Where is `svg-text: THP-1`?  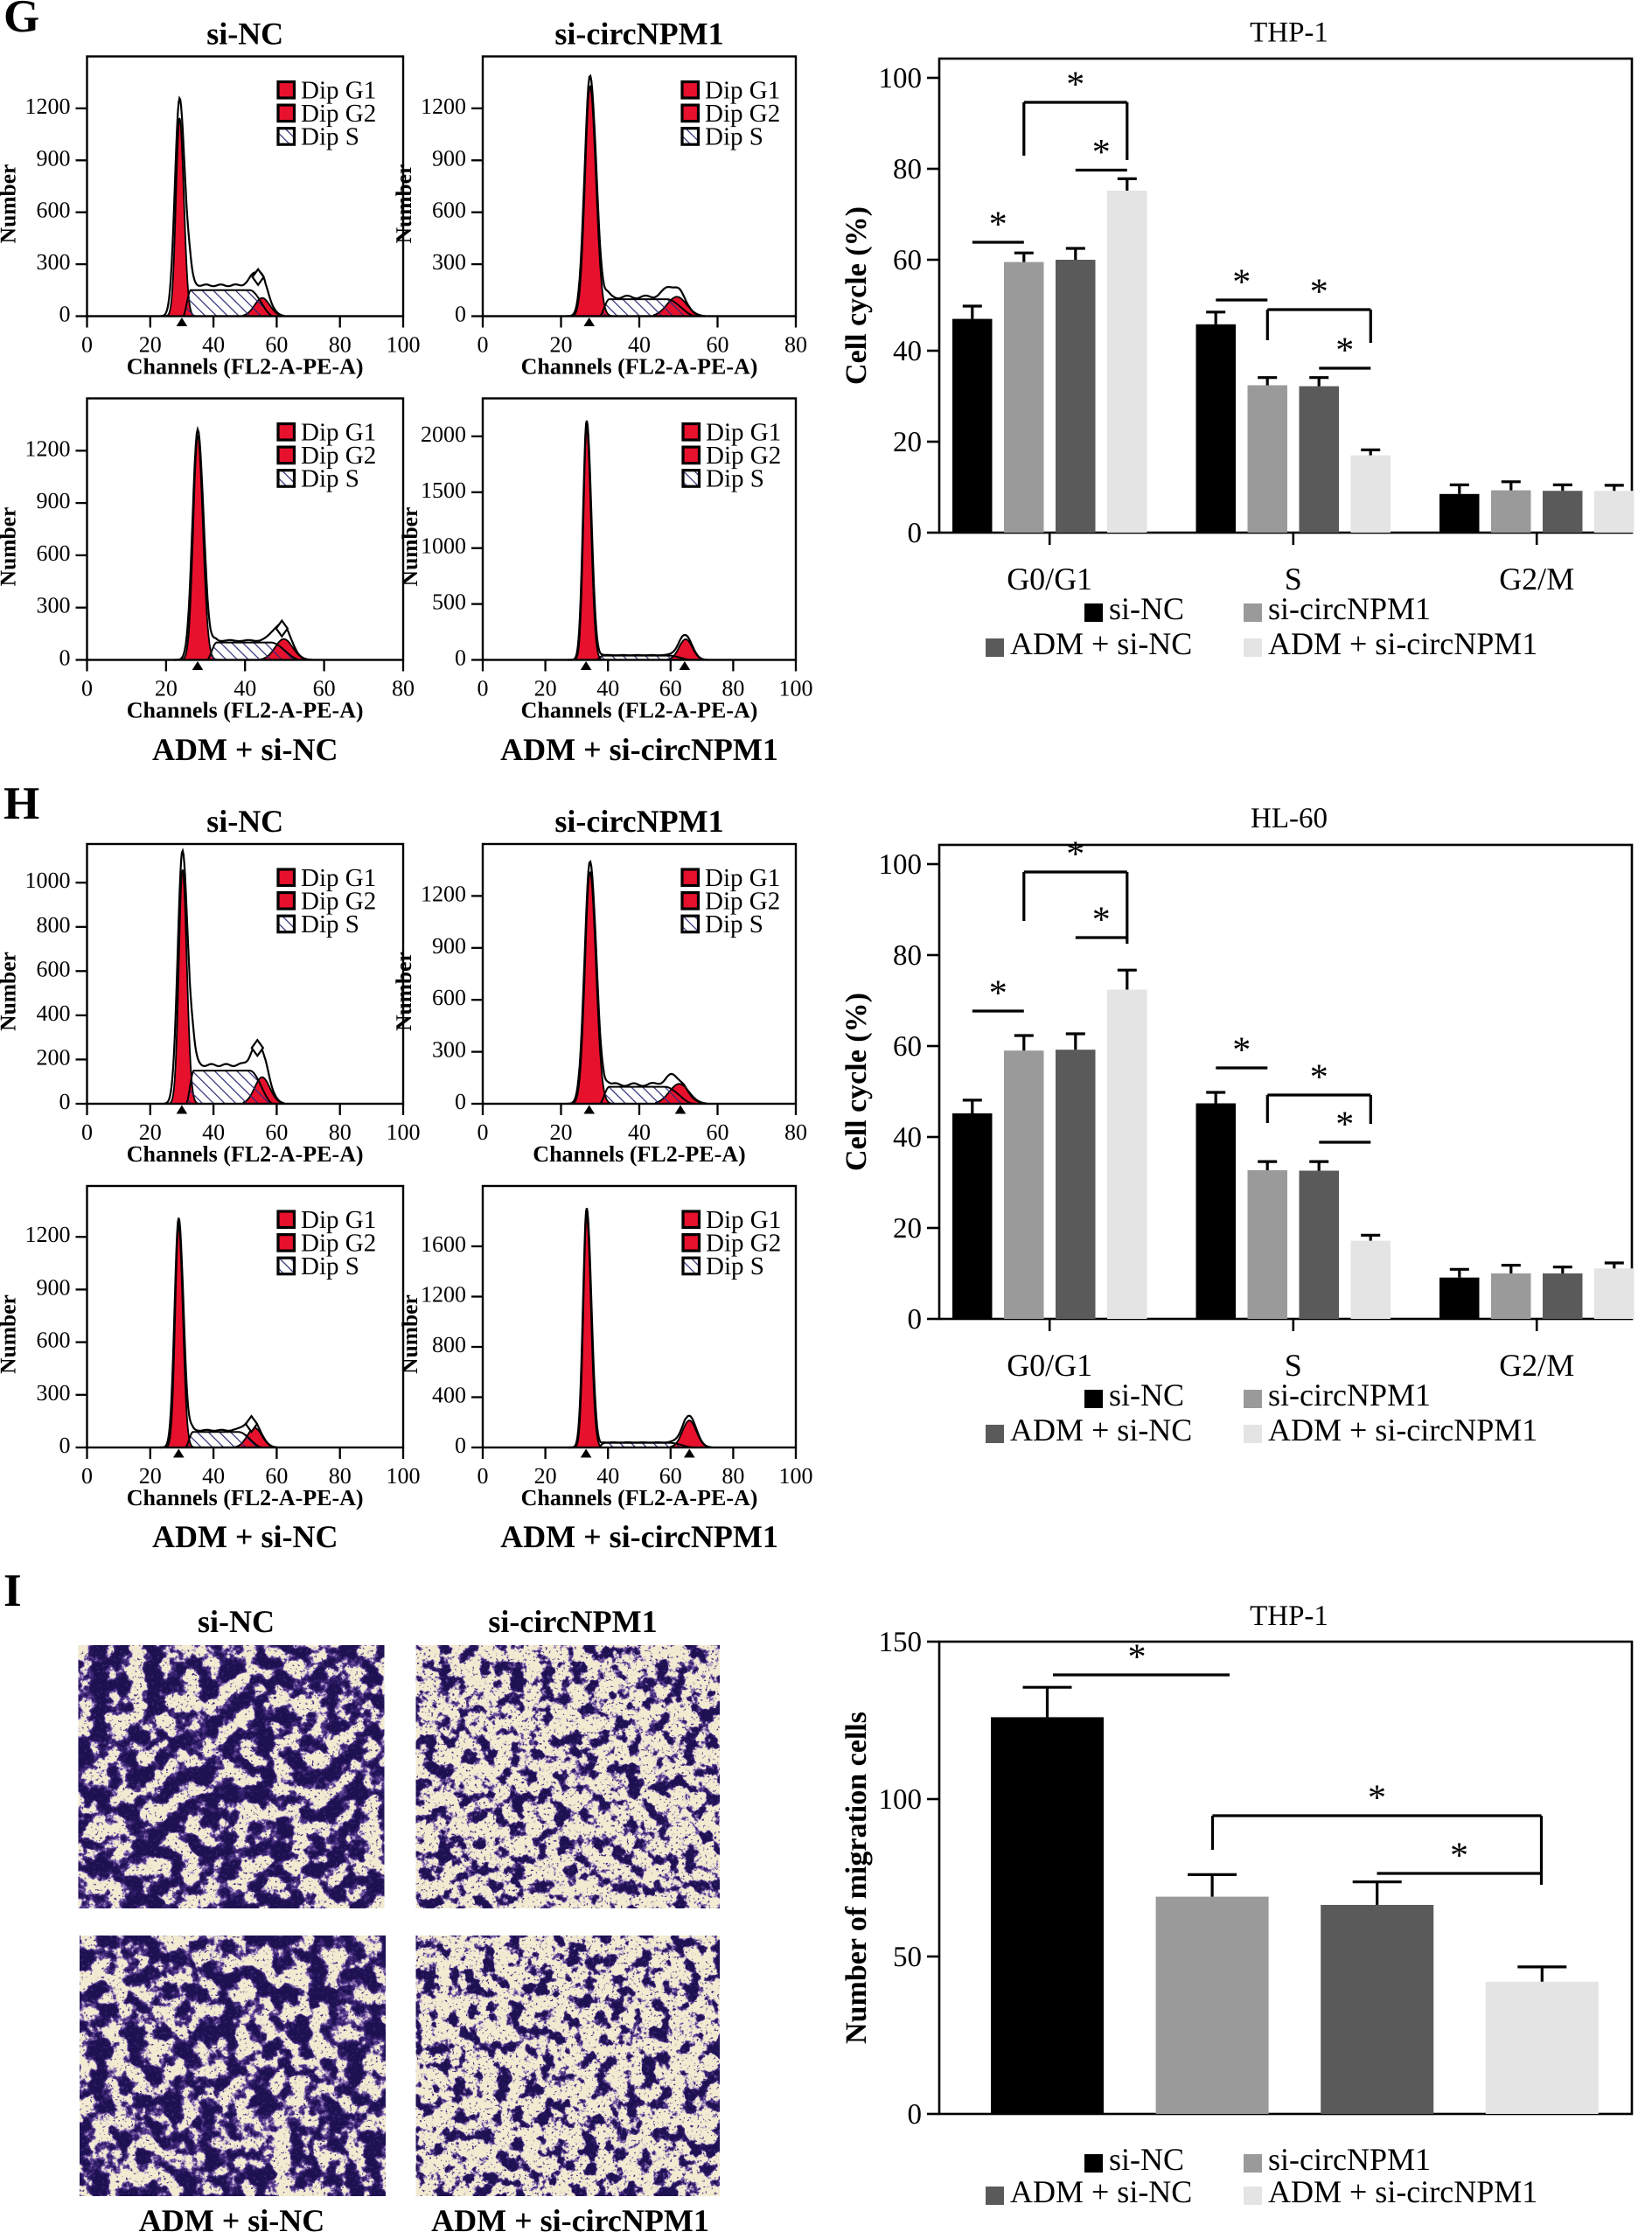 svg-text: THP-1 is located at coordinates (1289, 33).